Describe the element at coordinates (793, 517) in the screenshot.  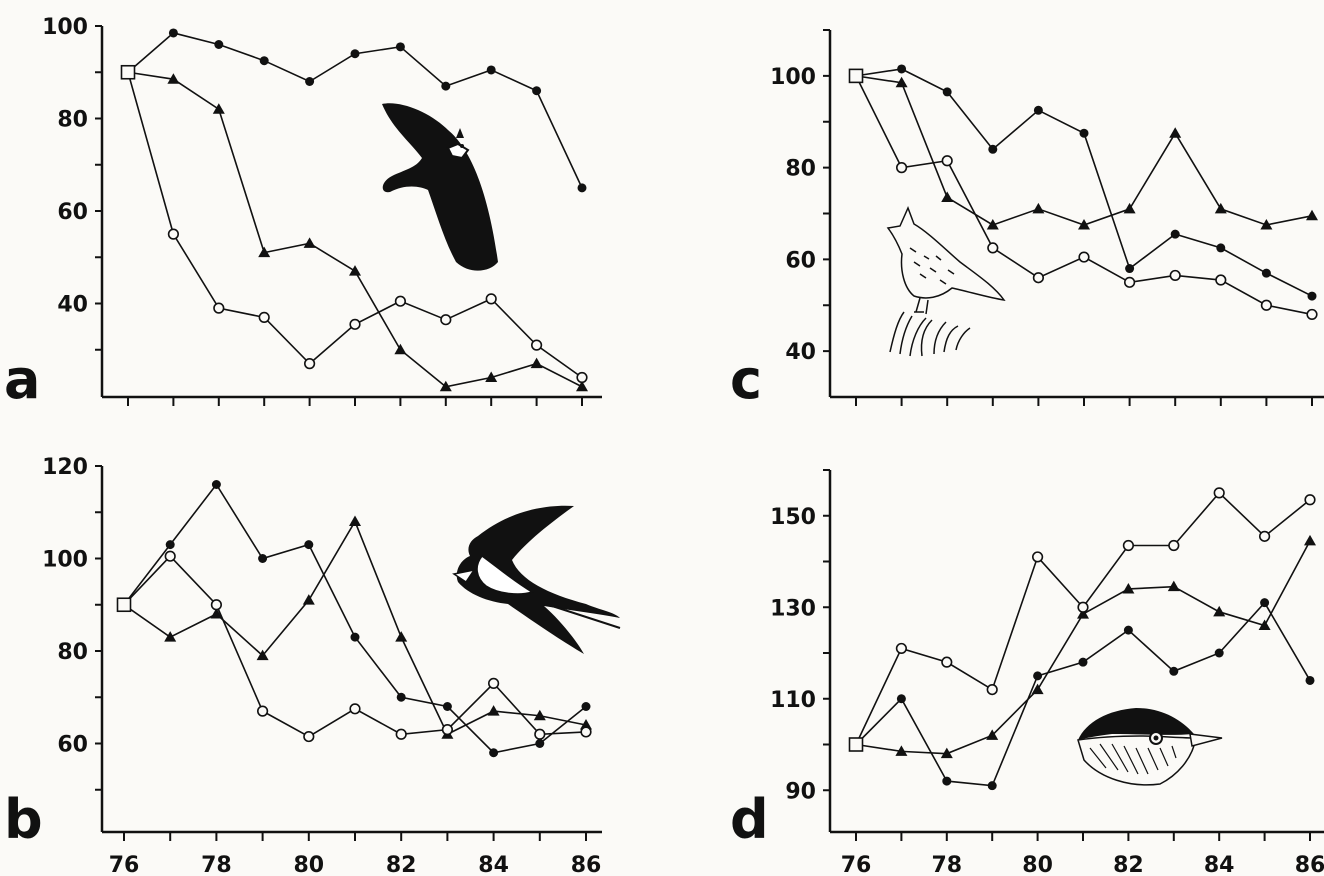
I see `y-tick-label: 150` at that location.